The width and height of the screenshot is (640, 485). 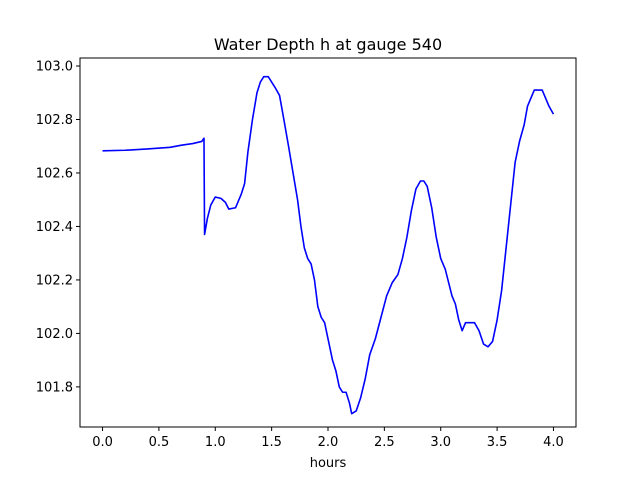 What do you see at coordinates (497, 442) in the screenshot?
I see `x-tick-label: 3.5` at bounding box center [497, 442].